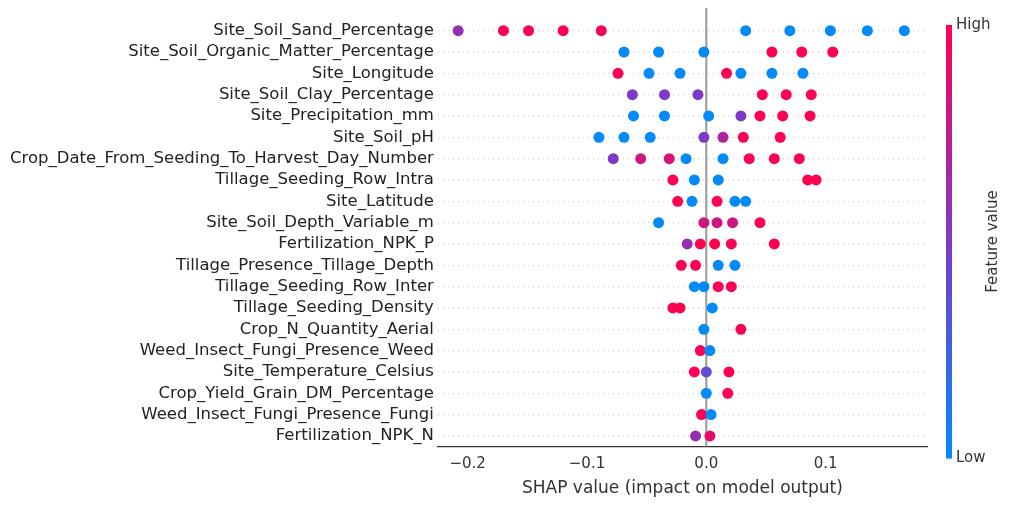 The width and height of the screenshot is (1009, 507). I want to click on y-tick-label: Tillage_Seeding_Row_Inter, so click(324, 285).